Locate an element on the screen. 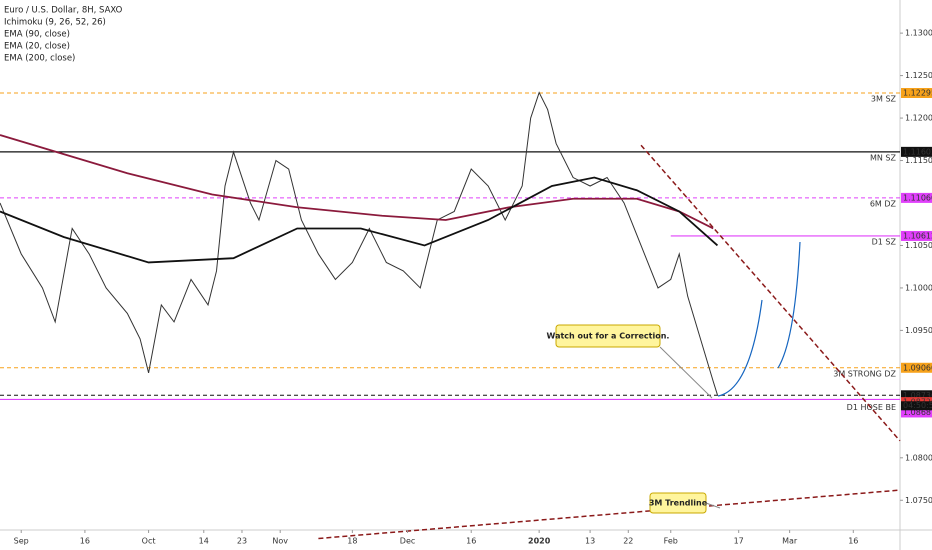 The width and height of the screenshot is (932, 550). price-tag-label: 1.09060 is located at coordinates (917, 367).